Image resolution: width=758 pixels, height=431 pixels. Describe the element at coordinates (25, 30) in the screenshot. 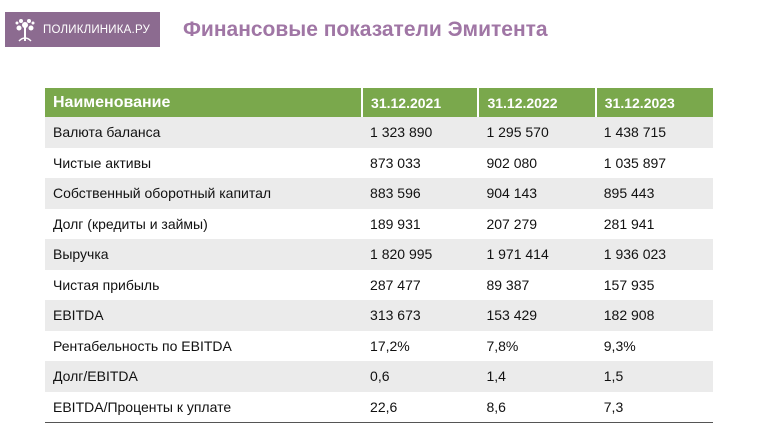

I see `logo-icon` at that location.